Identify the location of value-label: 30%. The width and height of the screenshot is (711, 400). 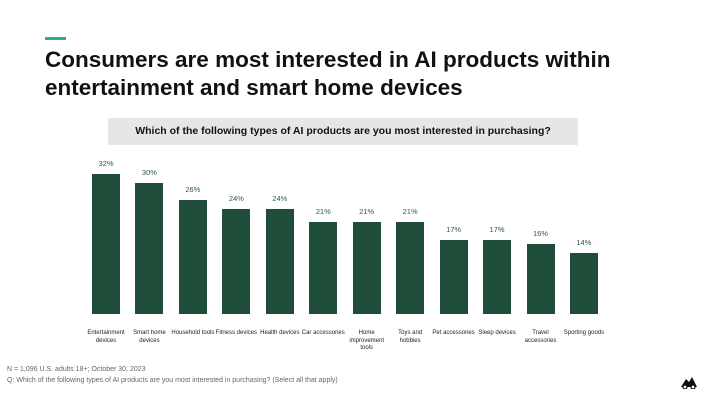
(149, 172).